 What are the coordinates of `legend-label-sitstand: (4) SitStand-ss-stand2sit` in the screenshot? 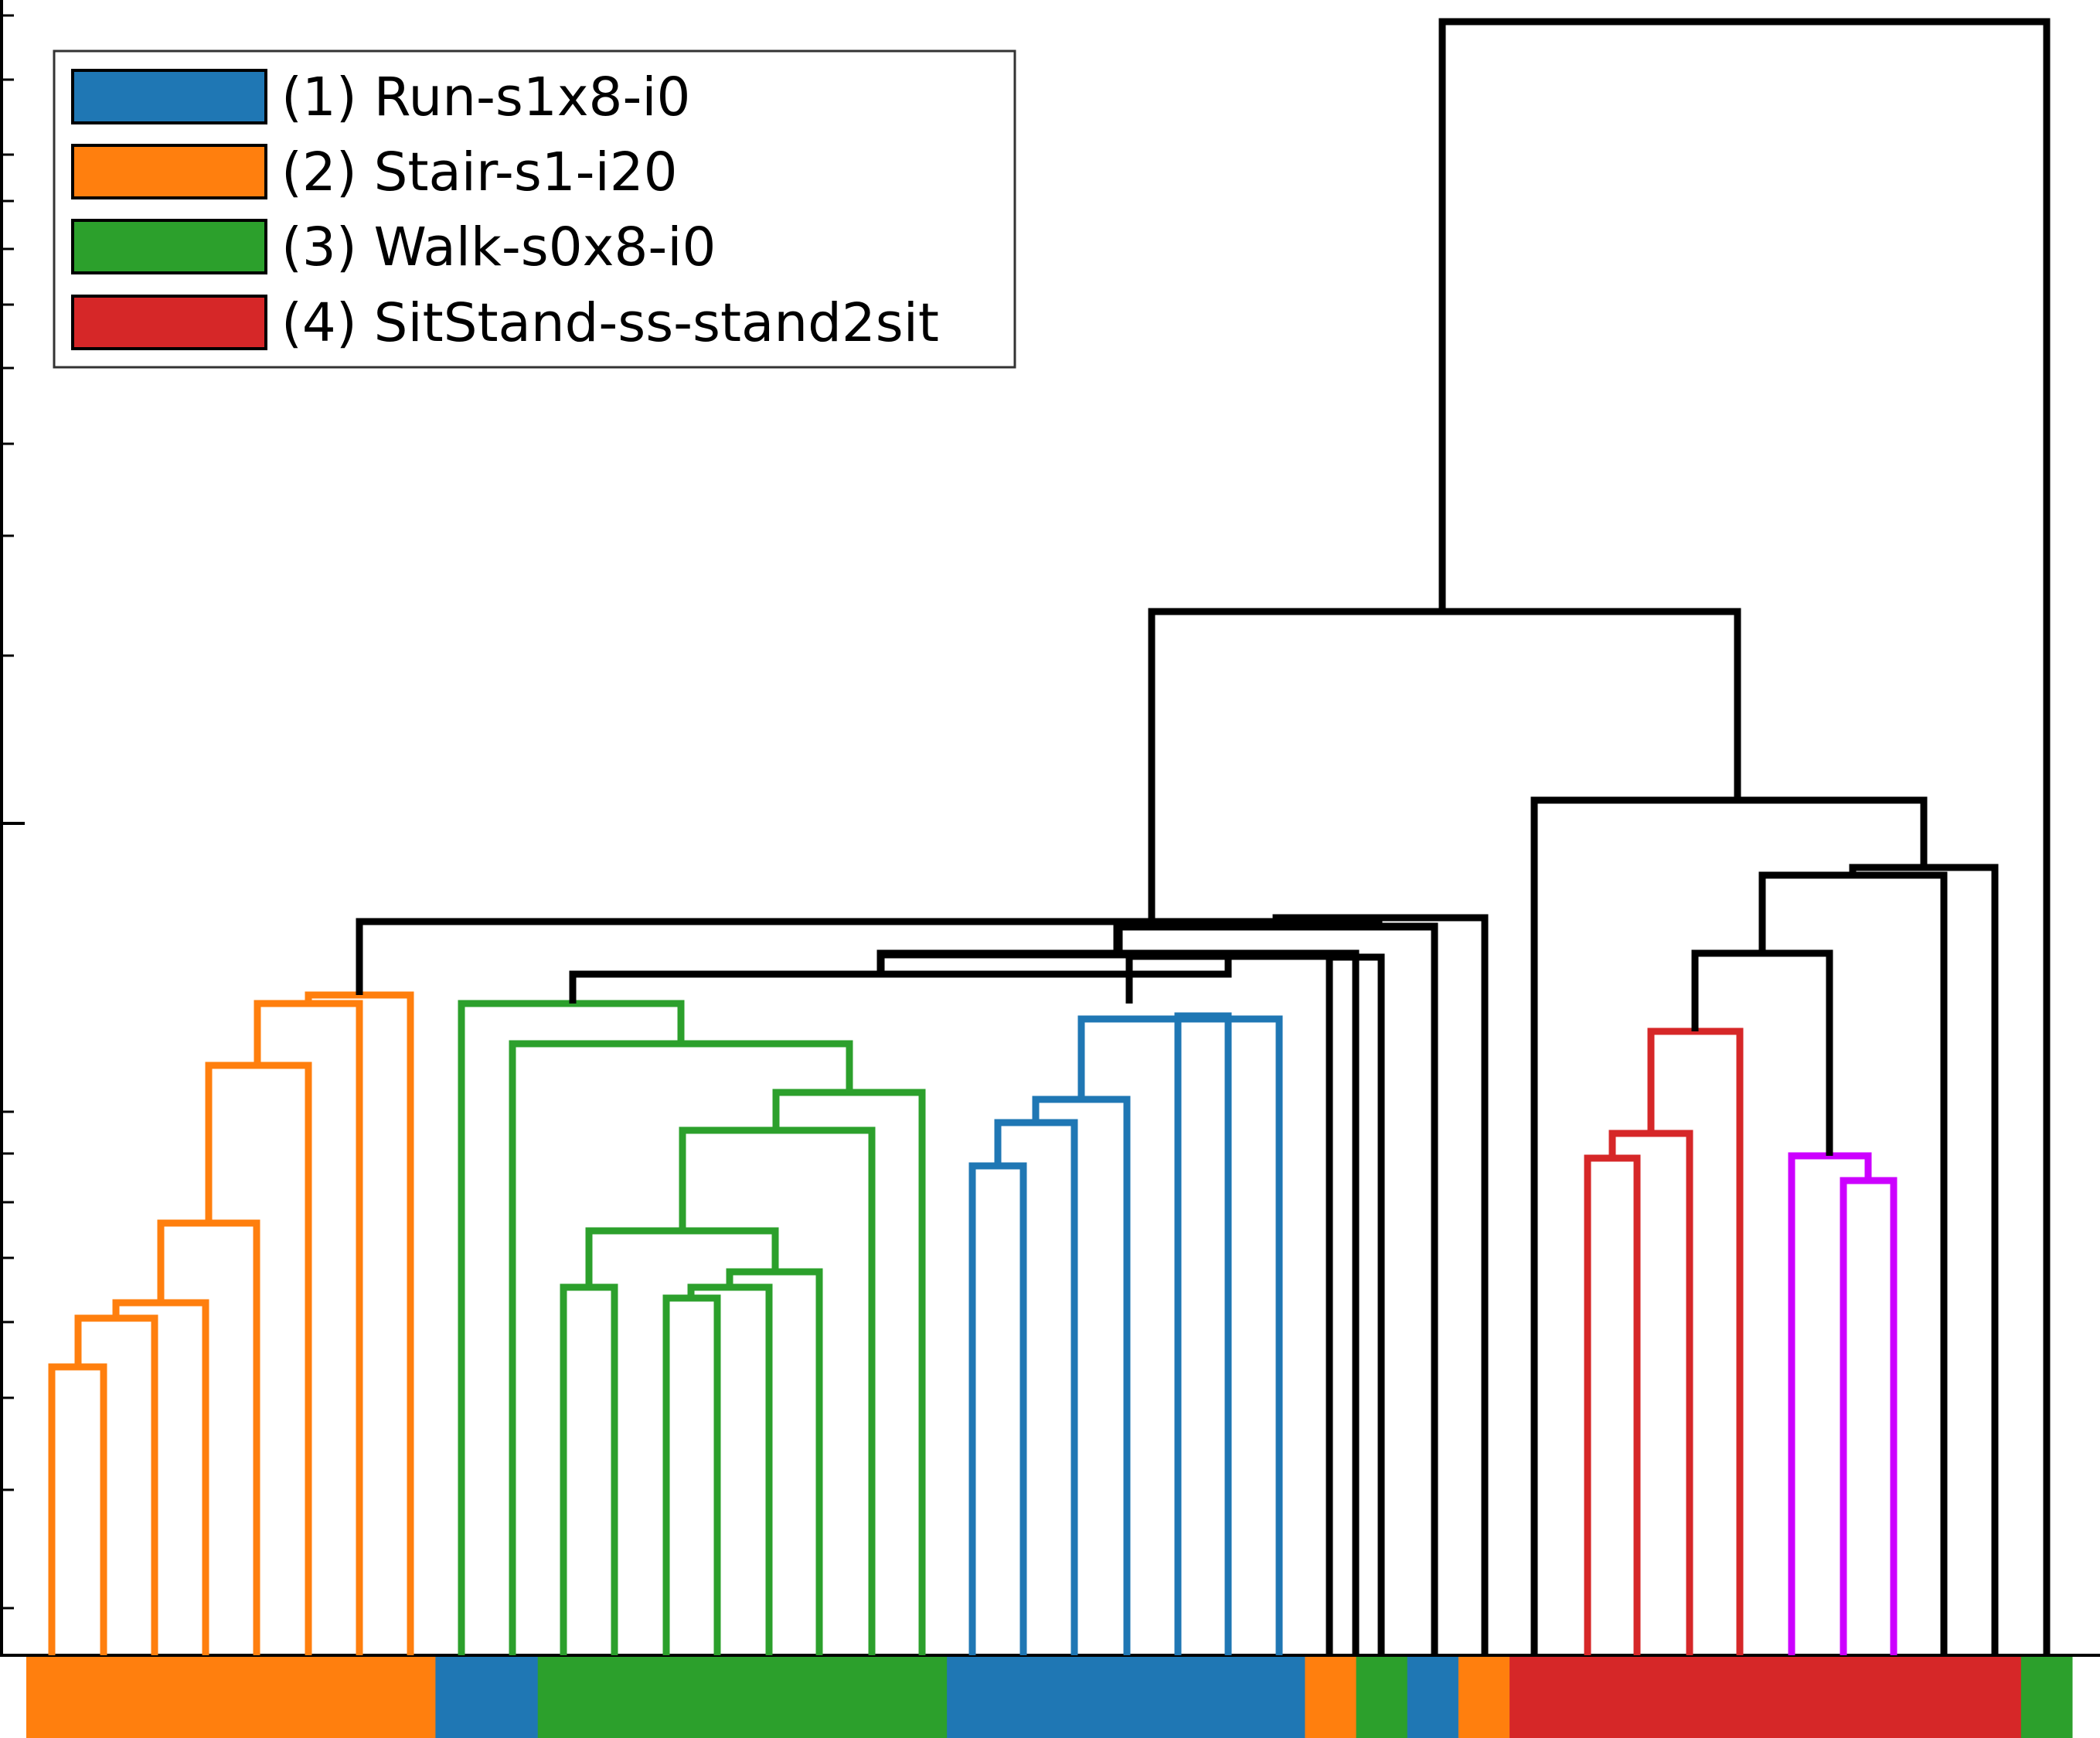 It's located at (610, 323).